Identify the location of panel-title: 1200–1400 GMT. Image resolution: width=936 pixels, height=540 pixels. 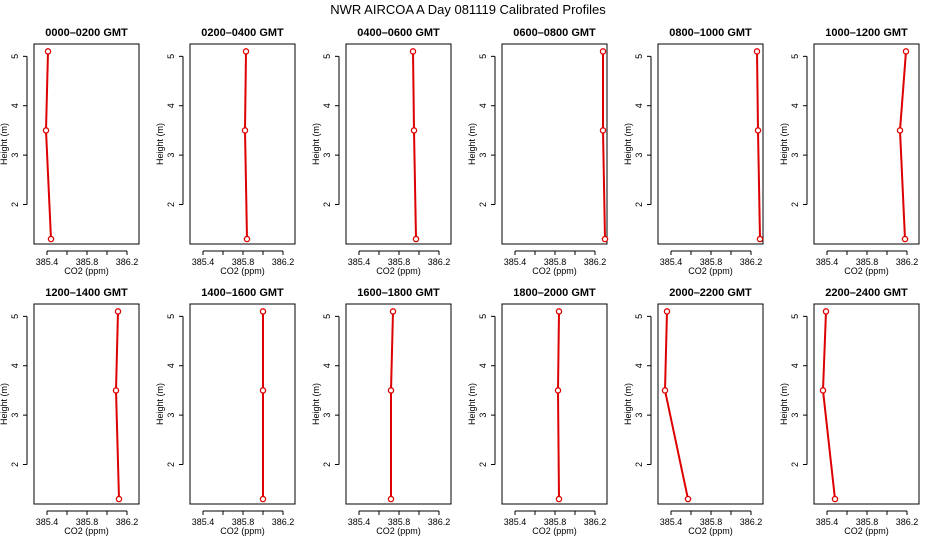
(86, 293).